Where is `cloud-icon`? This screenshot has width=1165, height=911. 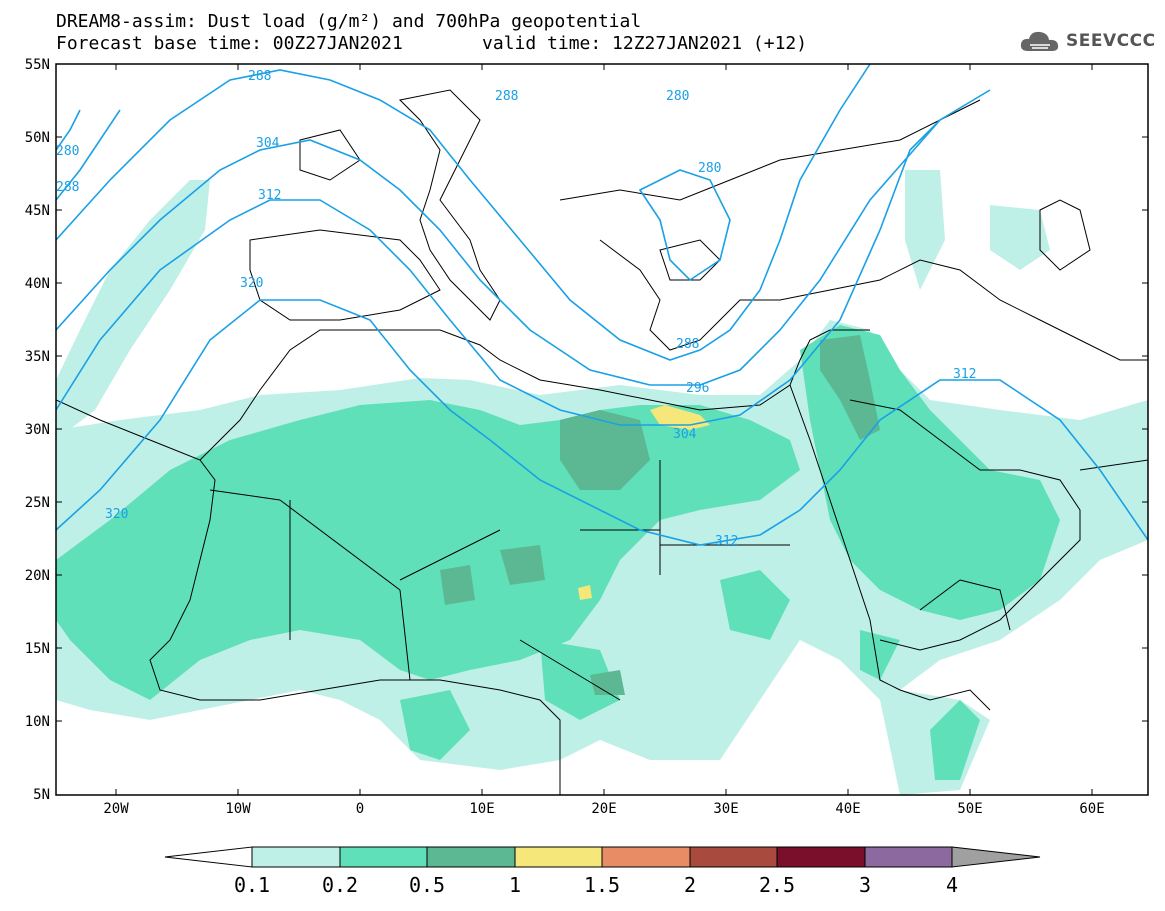 cloud-icon is located at coordinates (1039, 41).